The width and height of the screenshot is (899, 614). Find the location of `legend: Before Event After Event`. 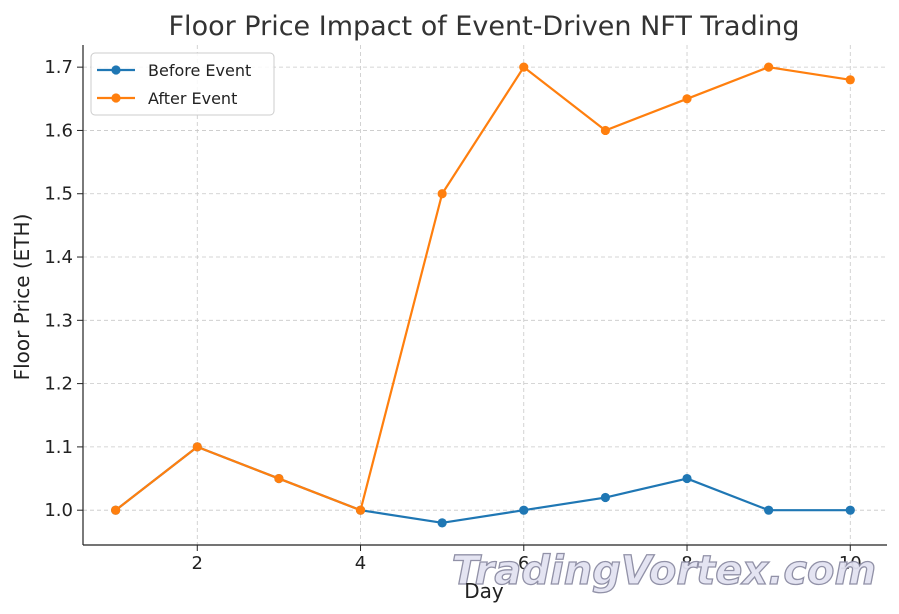

legend: Before Event After Event is located at coordinates (182, 84).